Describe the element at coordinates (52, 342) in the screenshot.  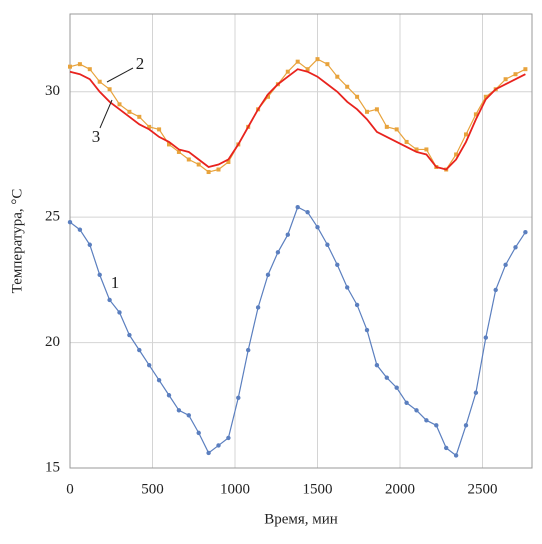
I see `y-tick-label: 20` at that location.